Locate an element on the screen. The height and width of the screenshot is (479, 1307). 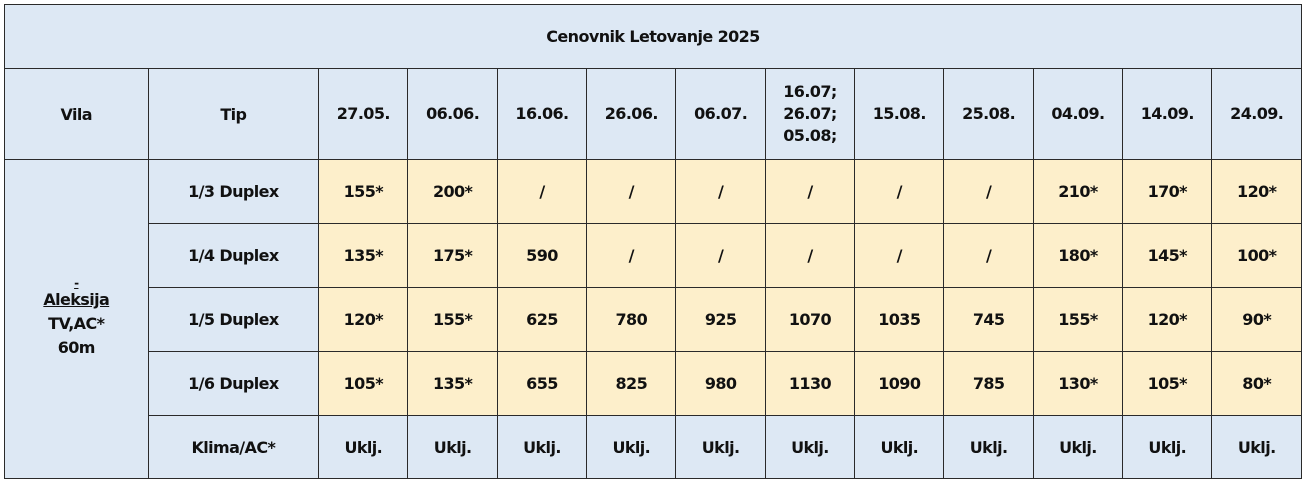
price-cell: 1035 is located at coordinates (899, 319).